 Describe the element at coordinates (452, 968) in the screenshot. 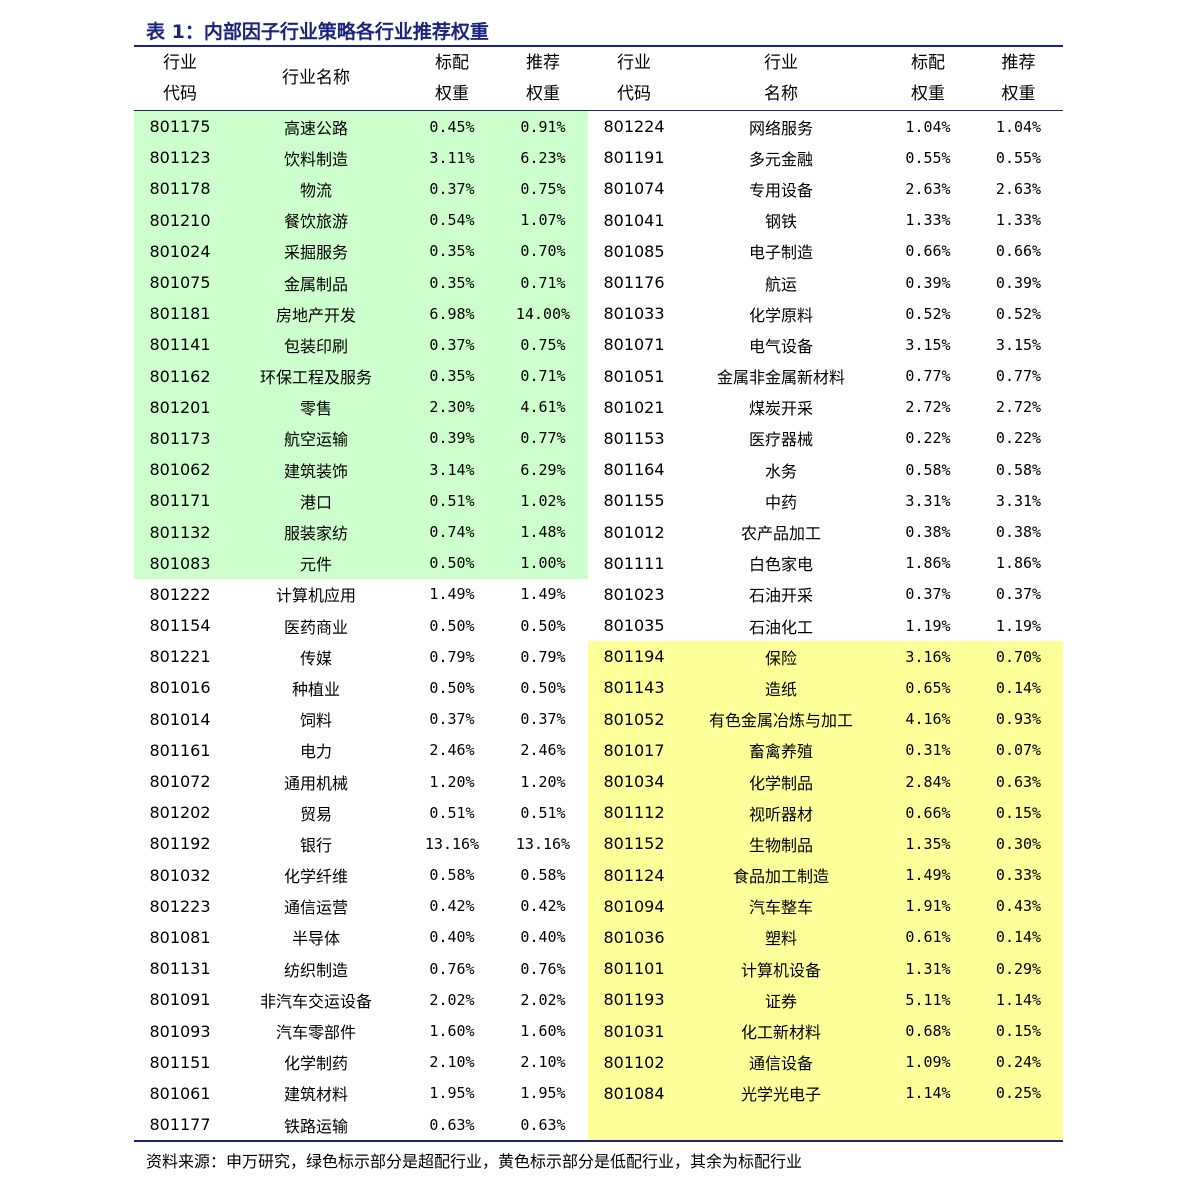

I see `left-bench-cell: 0.76%` at that location.